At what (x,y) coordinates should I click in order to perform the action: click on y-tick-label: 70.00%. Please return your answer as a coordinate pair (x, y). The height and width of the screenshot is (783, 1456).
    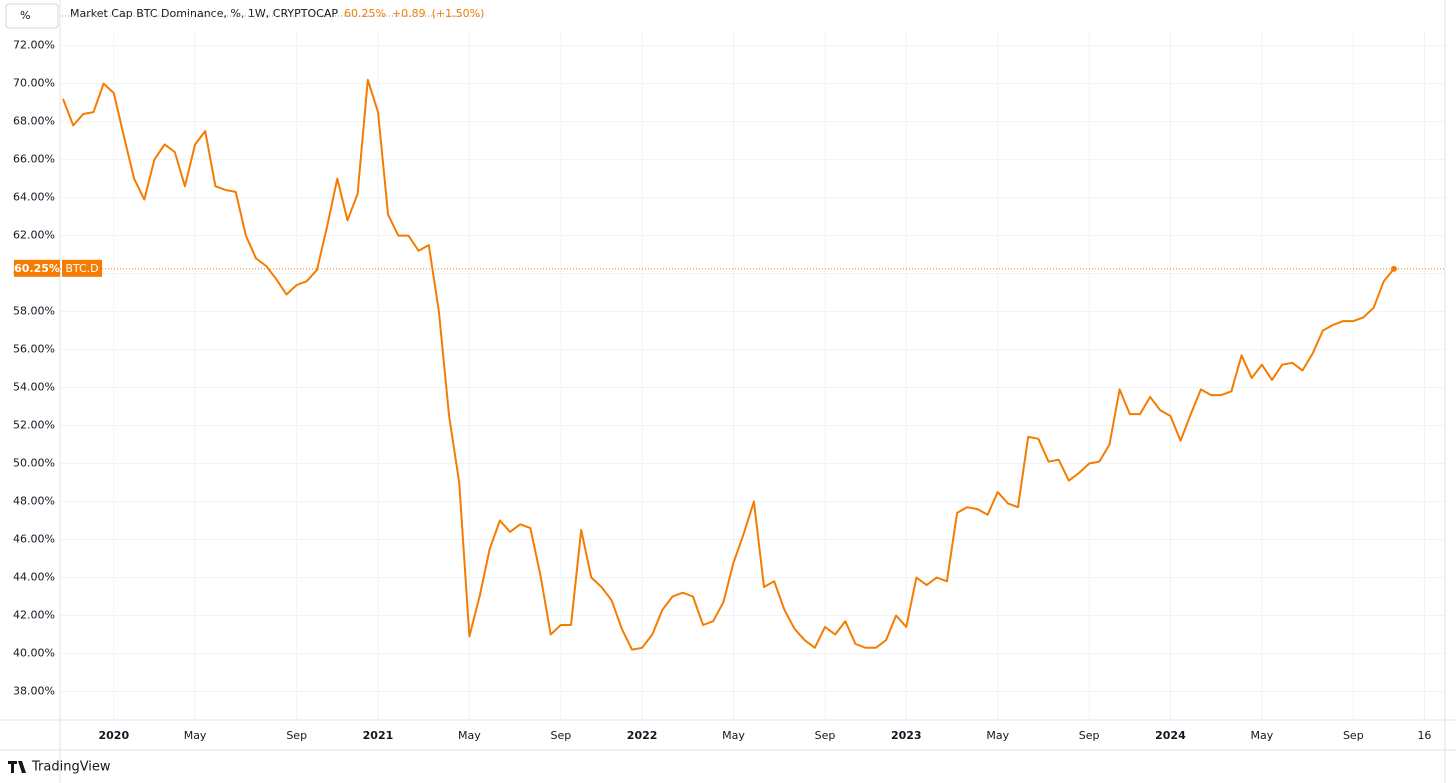
    Looking at the image, I should click on (34, 83).